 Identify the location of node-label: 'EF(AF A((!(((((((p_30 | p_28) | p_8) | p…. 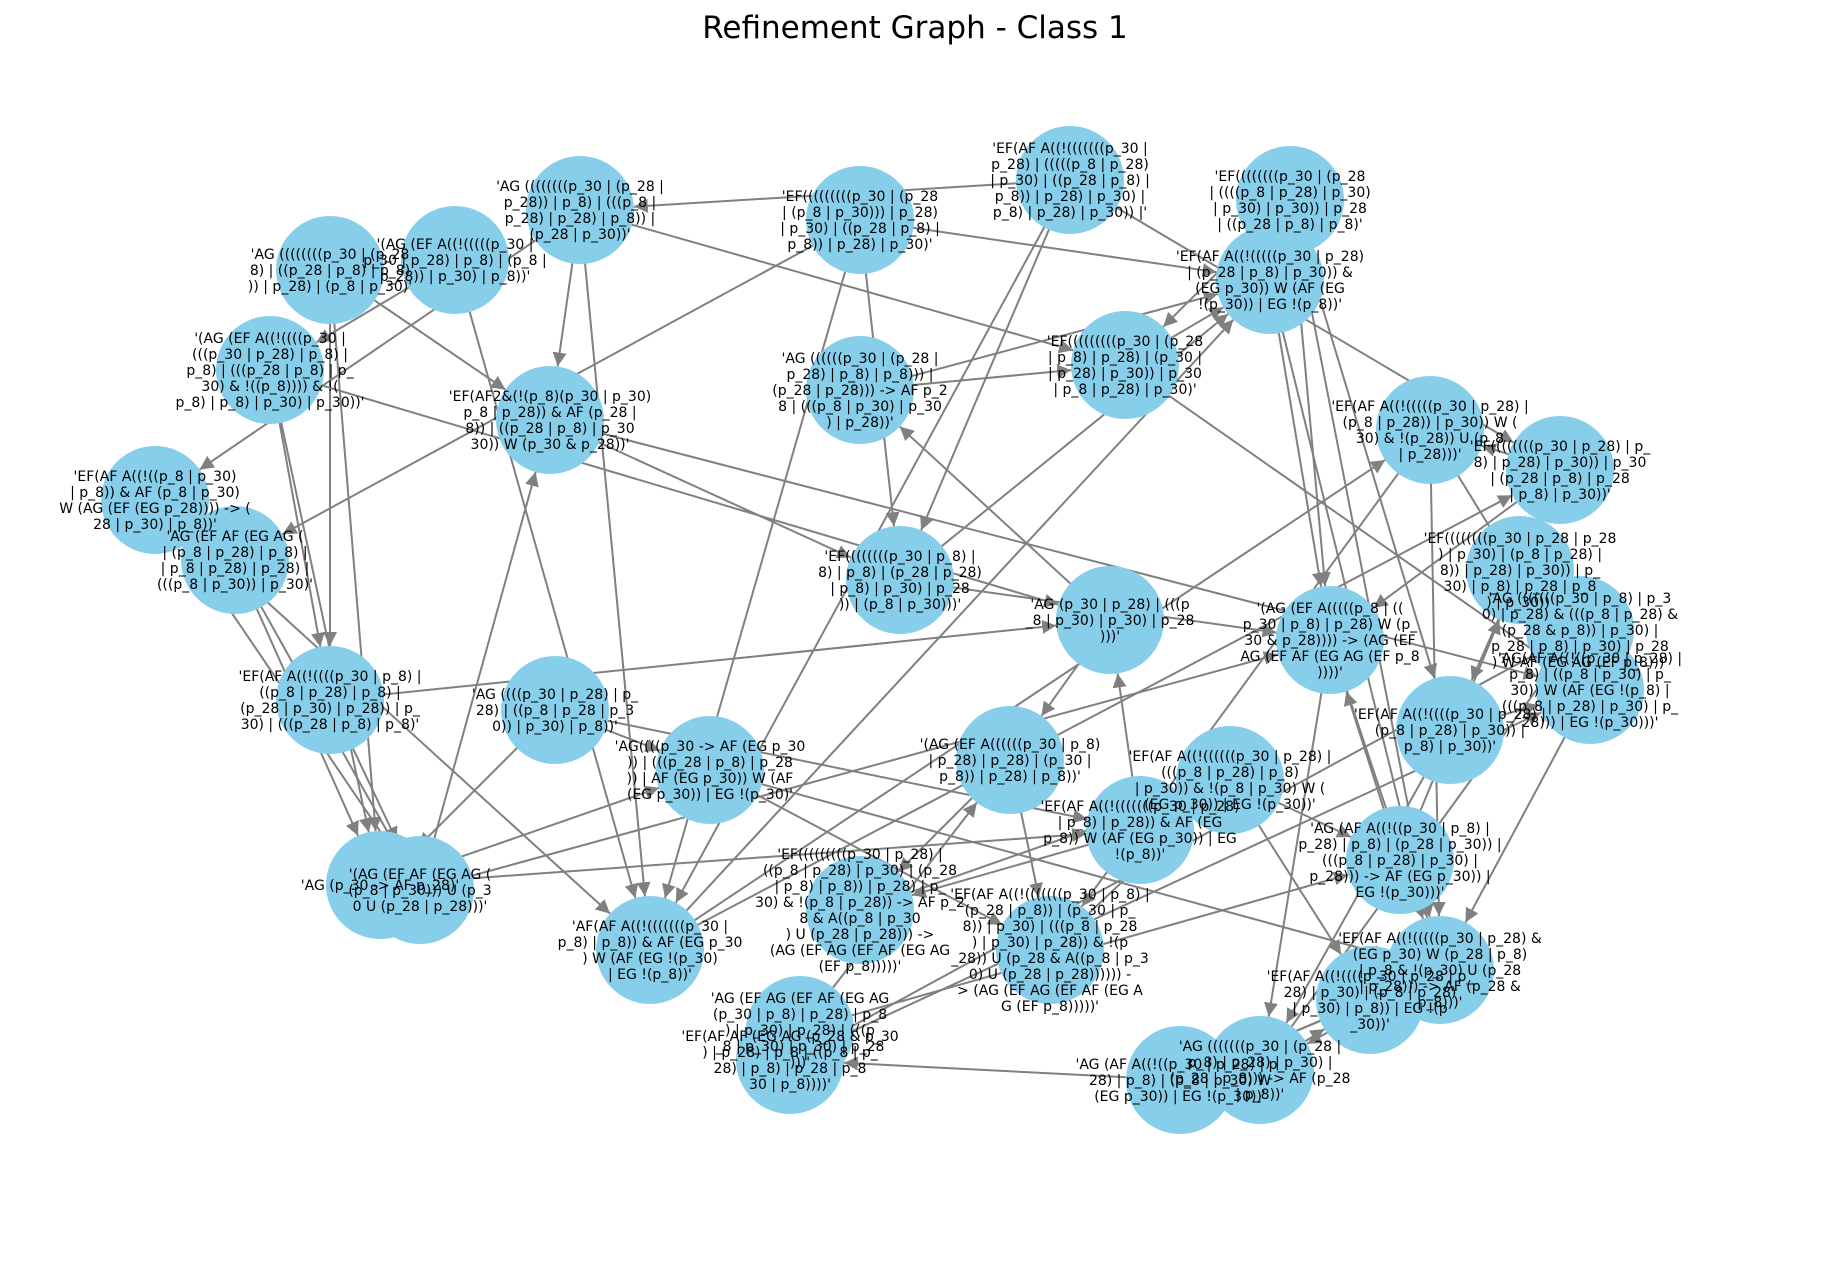
(1139, 831).